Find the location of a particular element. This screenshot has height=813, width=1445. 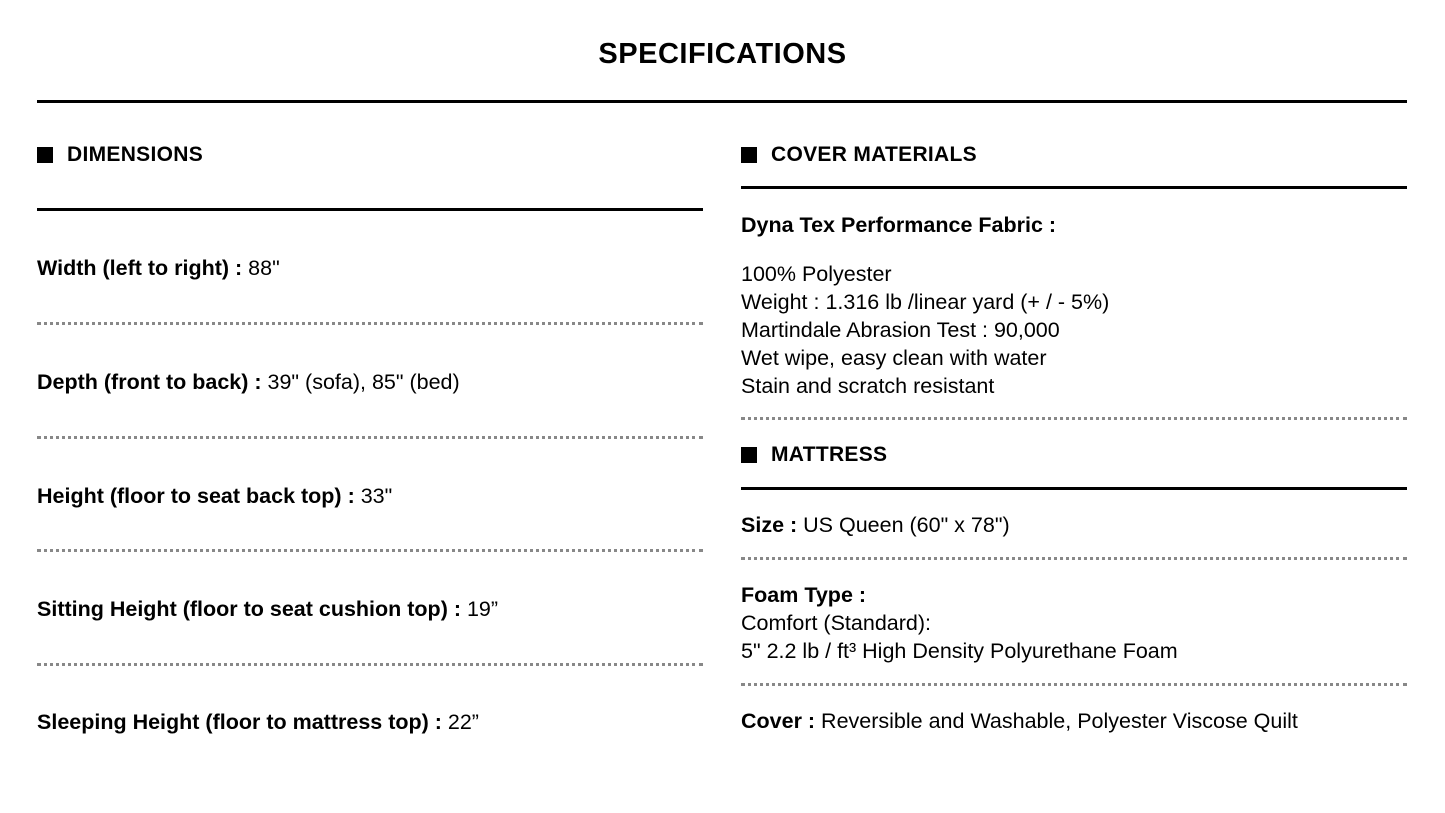

dimensions-divider is located at coordinates (370, 209).